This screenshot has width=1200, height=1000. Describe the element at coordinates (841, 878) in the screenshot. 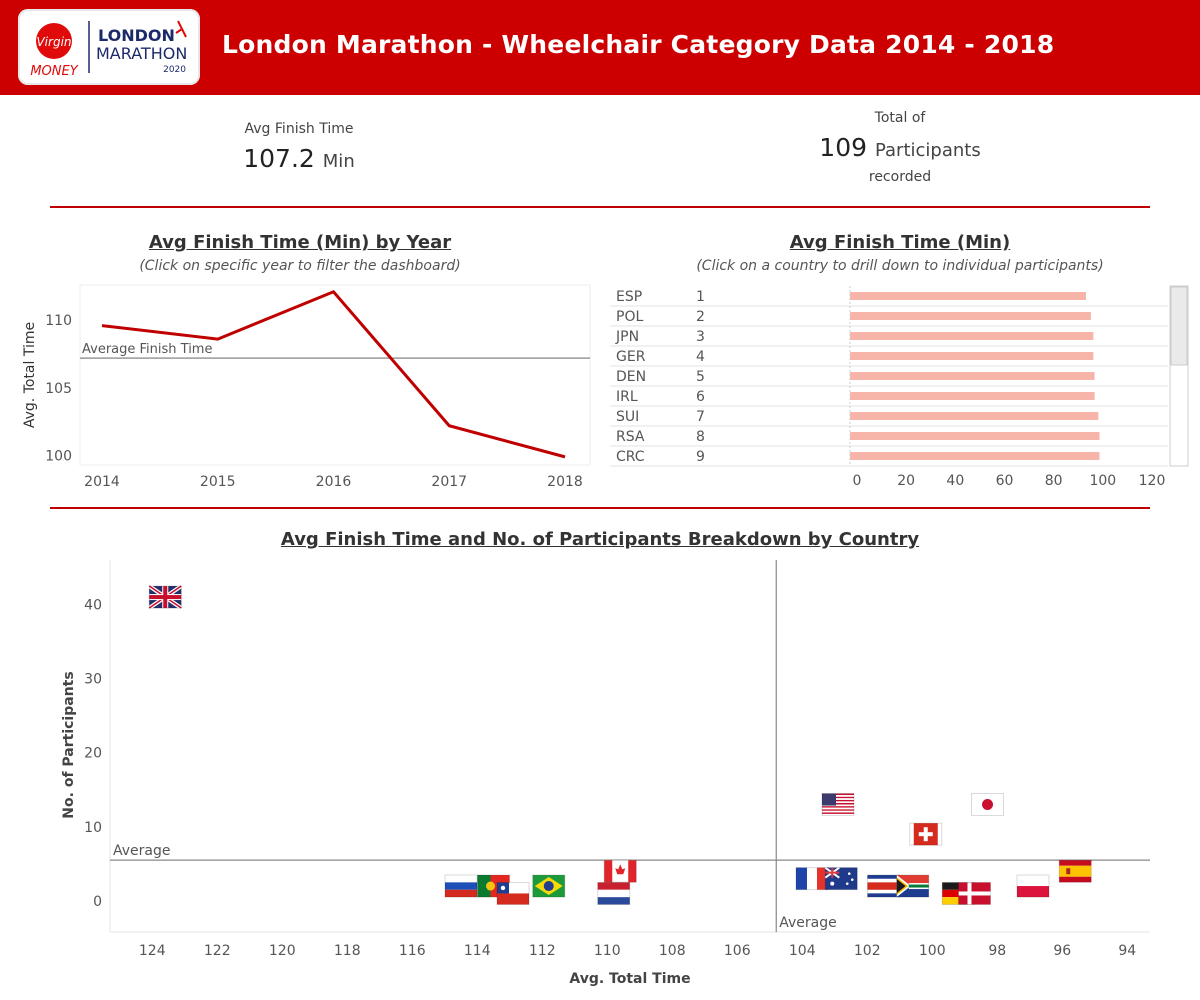

I see `flag-aus-icon` at that location.